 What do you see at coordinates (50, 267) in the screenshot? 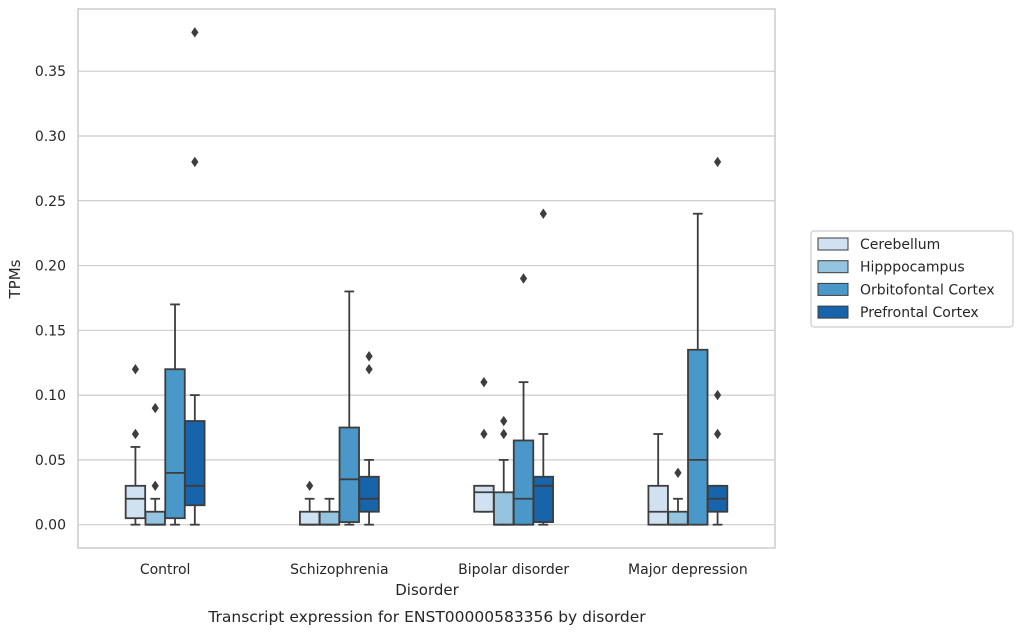
I see `y-tick-label: 0.20` at bounding box center [50, 267].